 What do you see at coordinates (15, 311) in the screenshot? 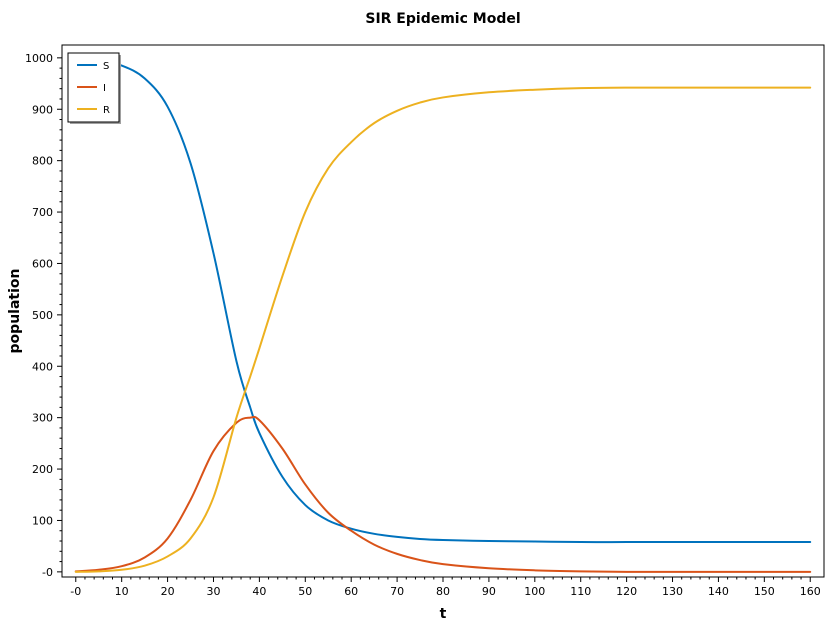
I see `y-axis-title: population` at bounding box center [15, 311].